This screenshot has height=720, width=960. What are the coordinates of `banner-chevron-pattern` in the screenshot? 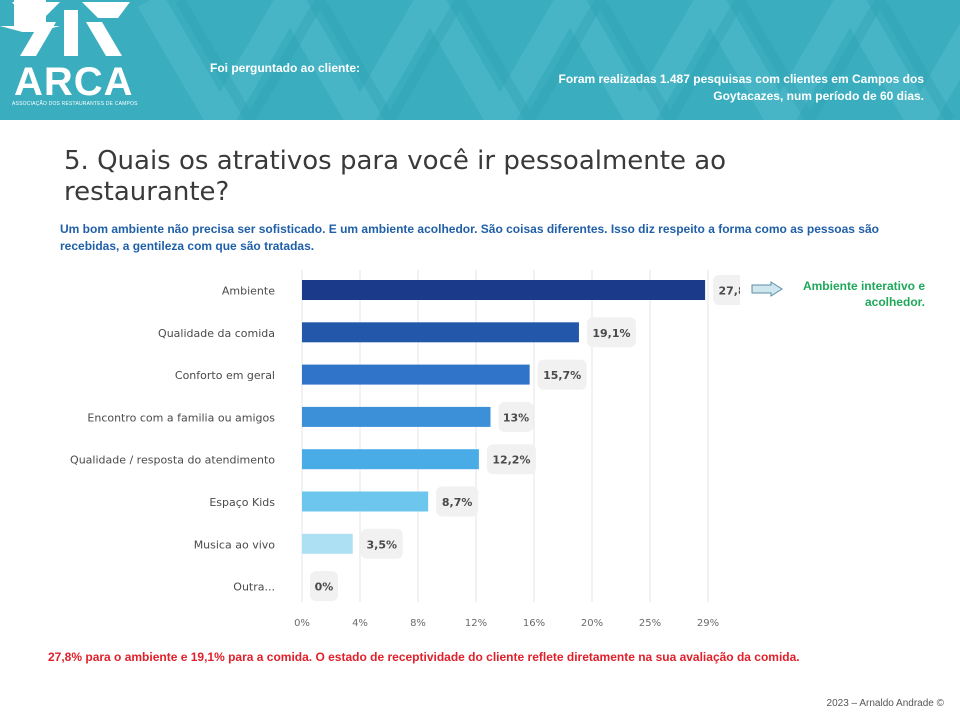 It's located at (548, 60).